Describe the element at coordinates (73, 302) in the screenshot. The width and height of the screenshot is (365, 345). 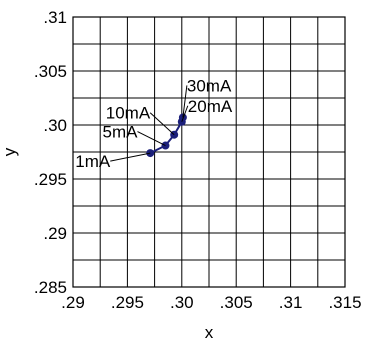
I see `x-tick-label: .29` at that location.